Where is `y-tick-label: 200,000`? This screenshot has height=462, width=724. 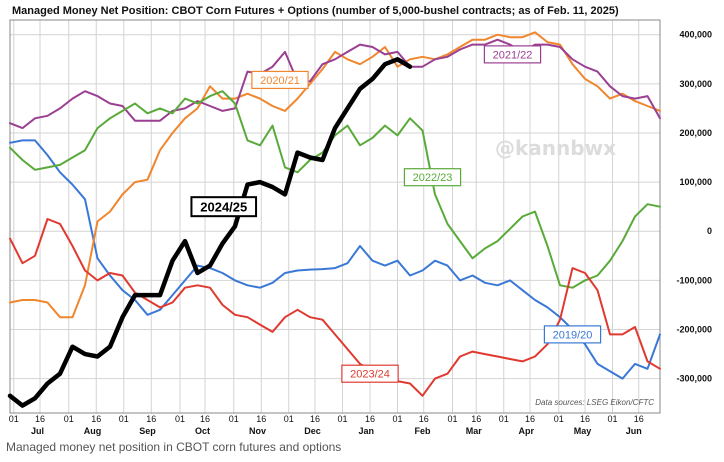
y-tick-label: 200,000 is located at coordinates (695, 133).